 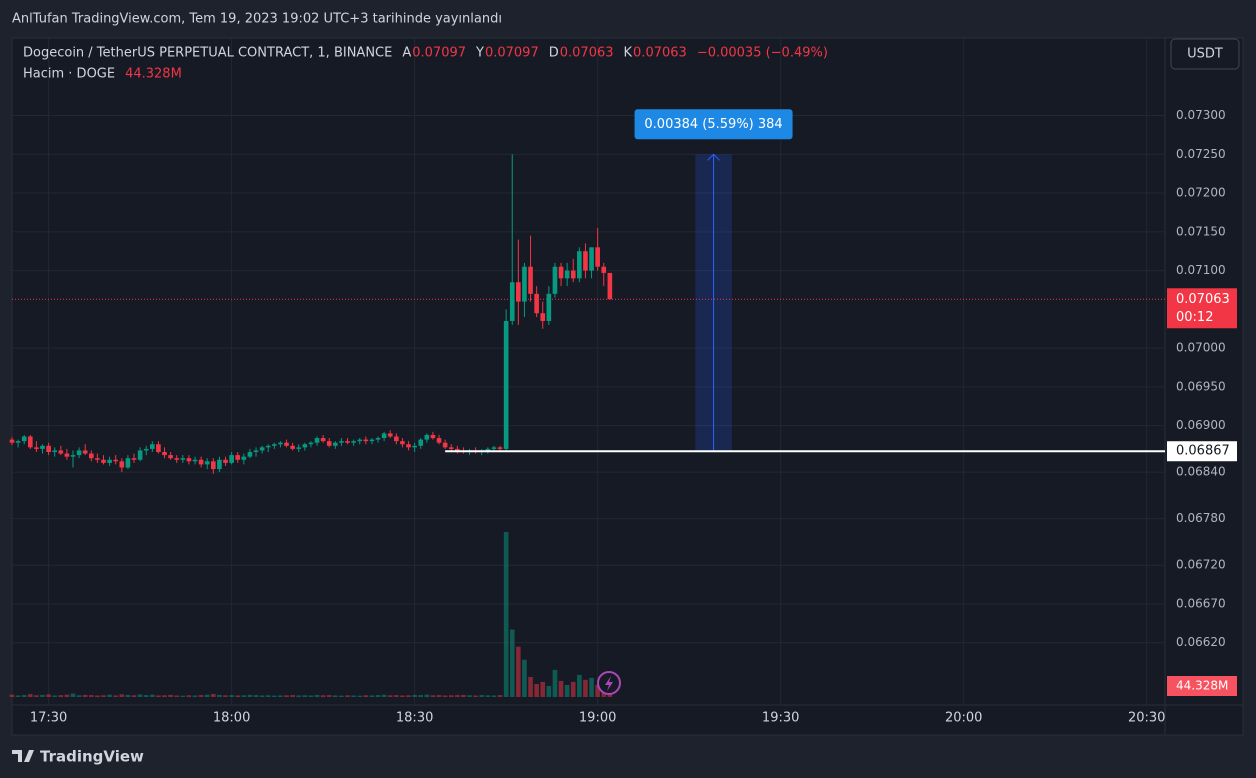 I want to click on y-tick-label: 0.06620, so click(x=1201, y=642).